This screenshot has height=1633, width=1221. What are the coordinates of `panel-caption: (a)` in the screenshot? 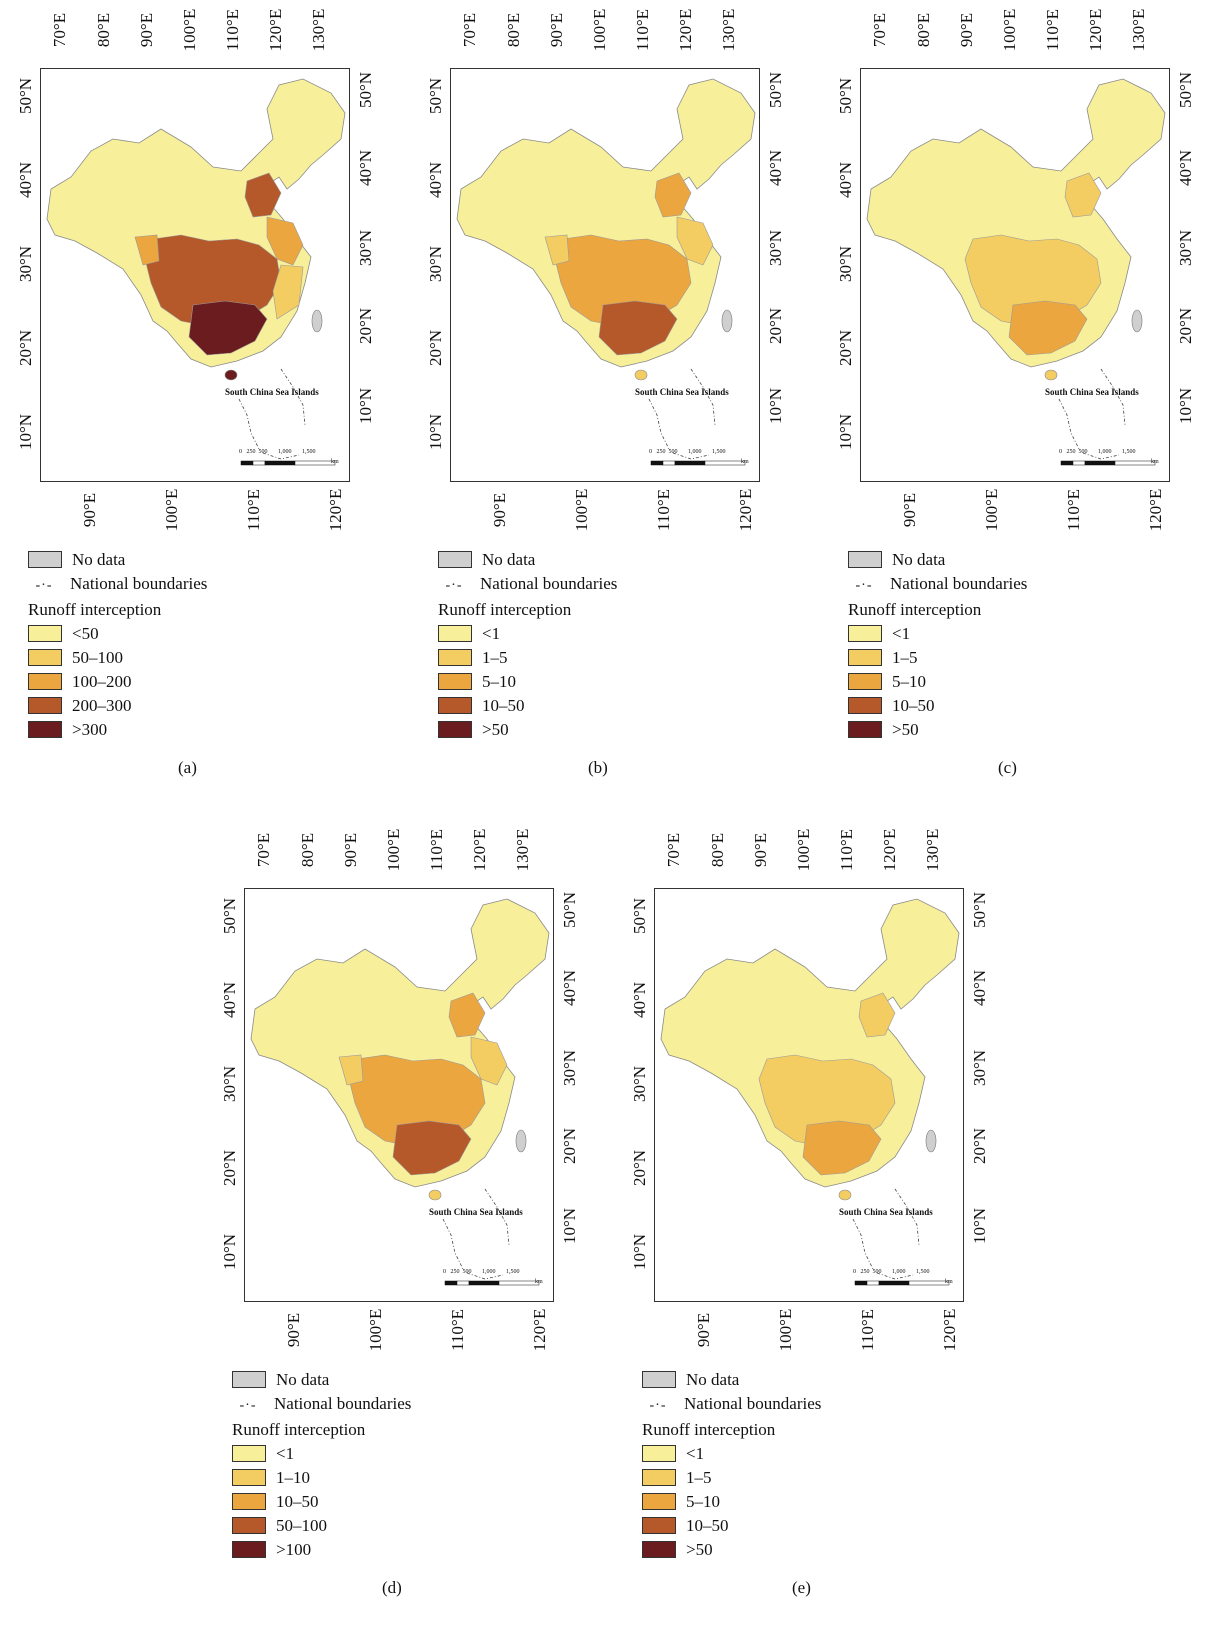 It's located at (187, 767).